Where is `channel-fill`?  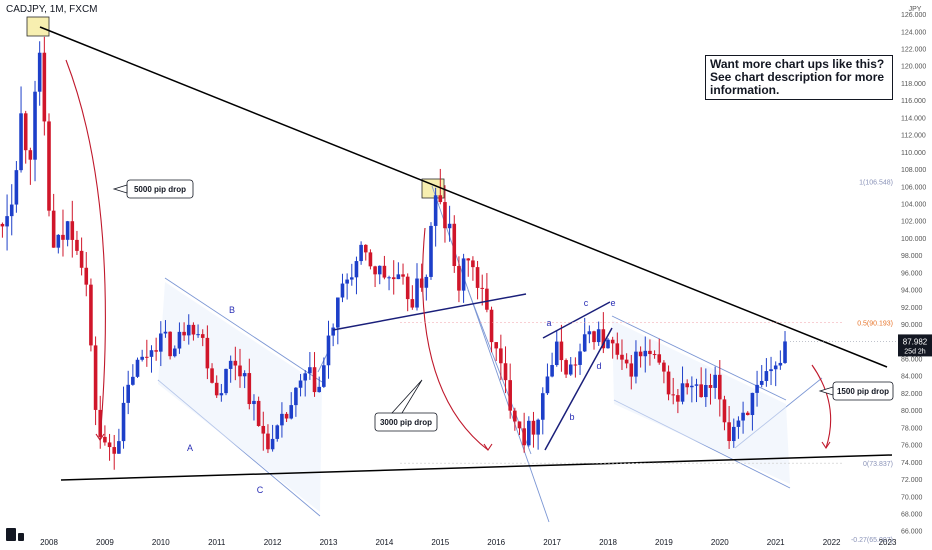
channel-fill is located at coordinates (701, 402).